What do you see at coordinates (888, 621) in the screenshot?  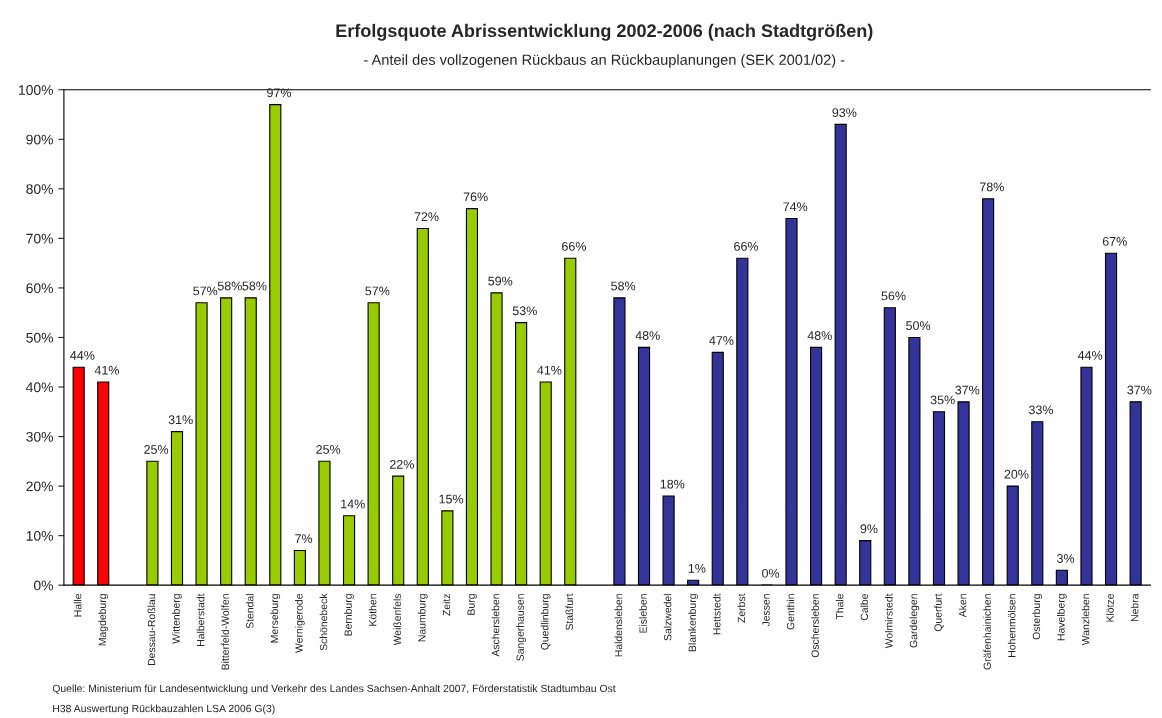 I see `x-tick-label: Wolmirstedt` at bounding box center [888, 621].